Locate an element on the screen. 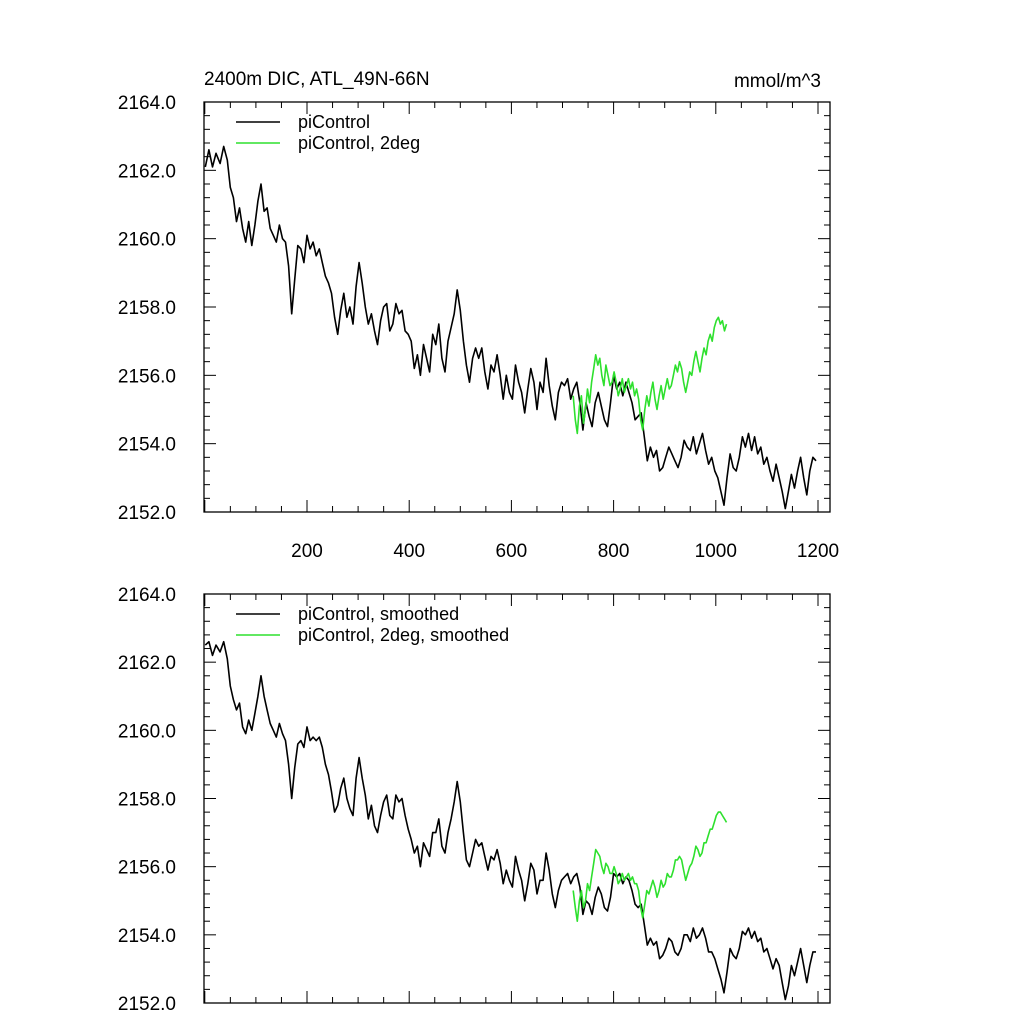  chart-title: 2400m DIC, ATL_49N-66N is located at coordinates (317, 79).